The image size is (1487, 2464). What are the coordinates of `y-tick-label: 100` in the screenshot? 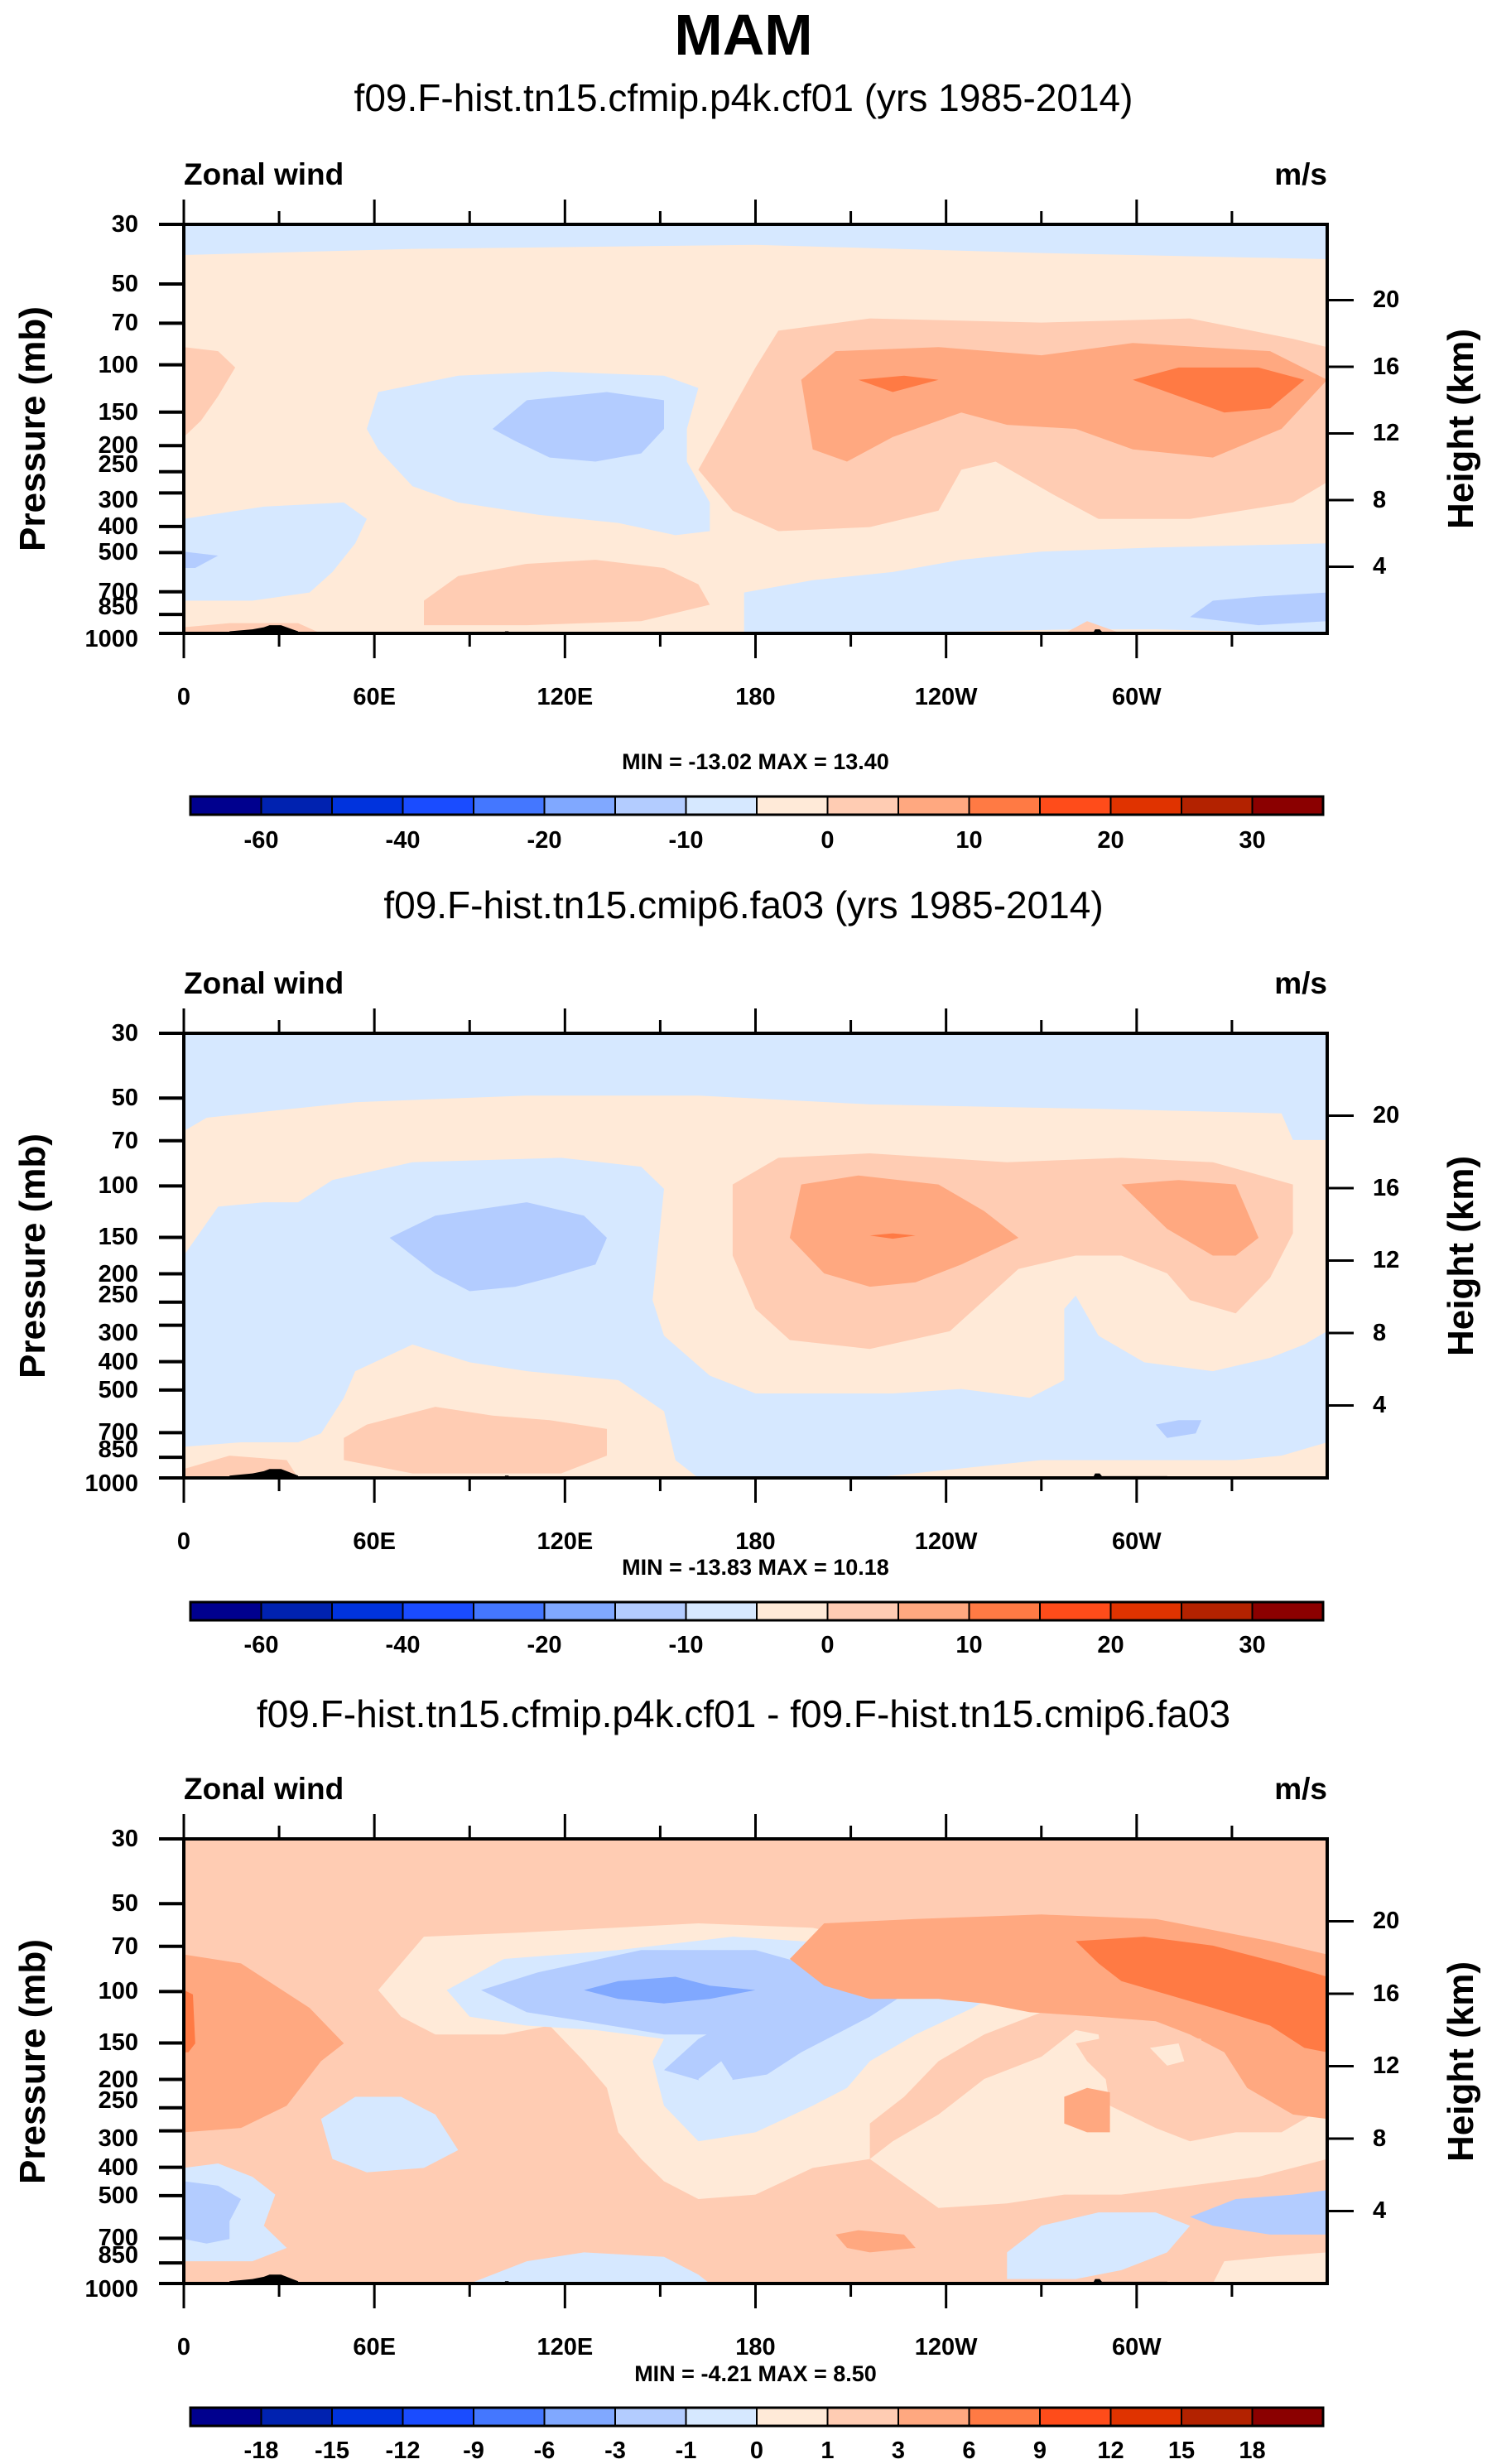 It's located at (118, 1186).